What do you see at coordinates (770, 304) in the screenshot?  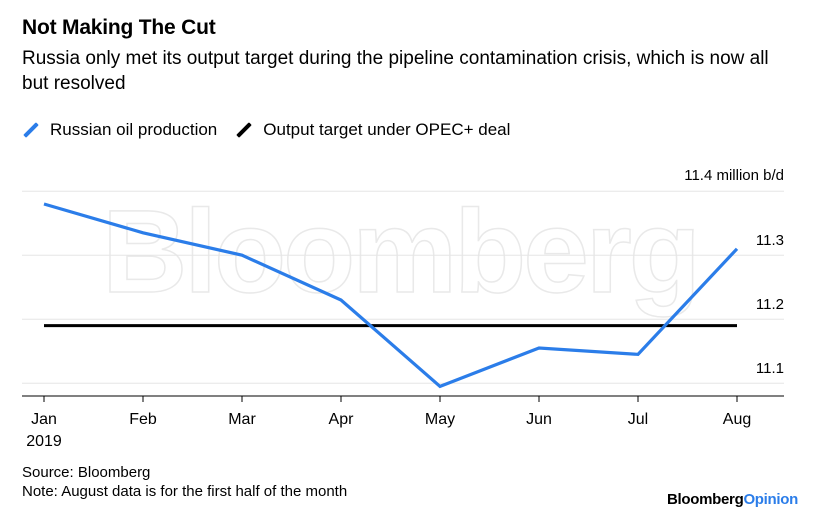 I see `y-tick-label: 11.2` at bounding box center [770, 304].